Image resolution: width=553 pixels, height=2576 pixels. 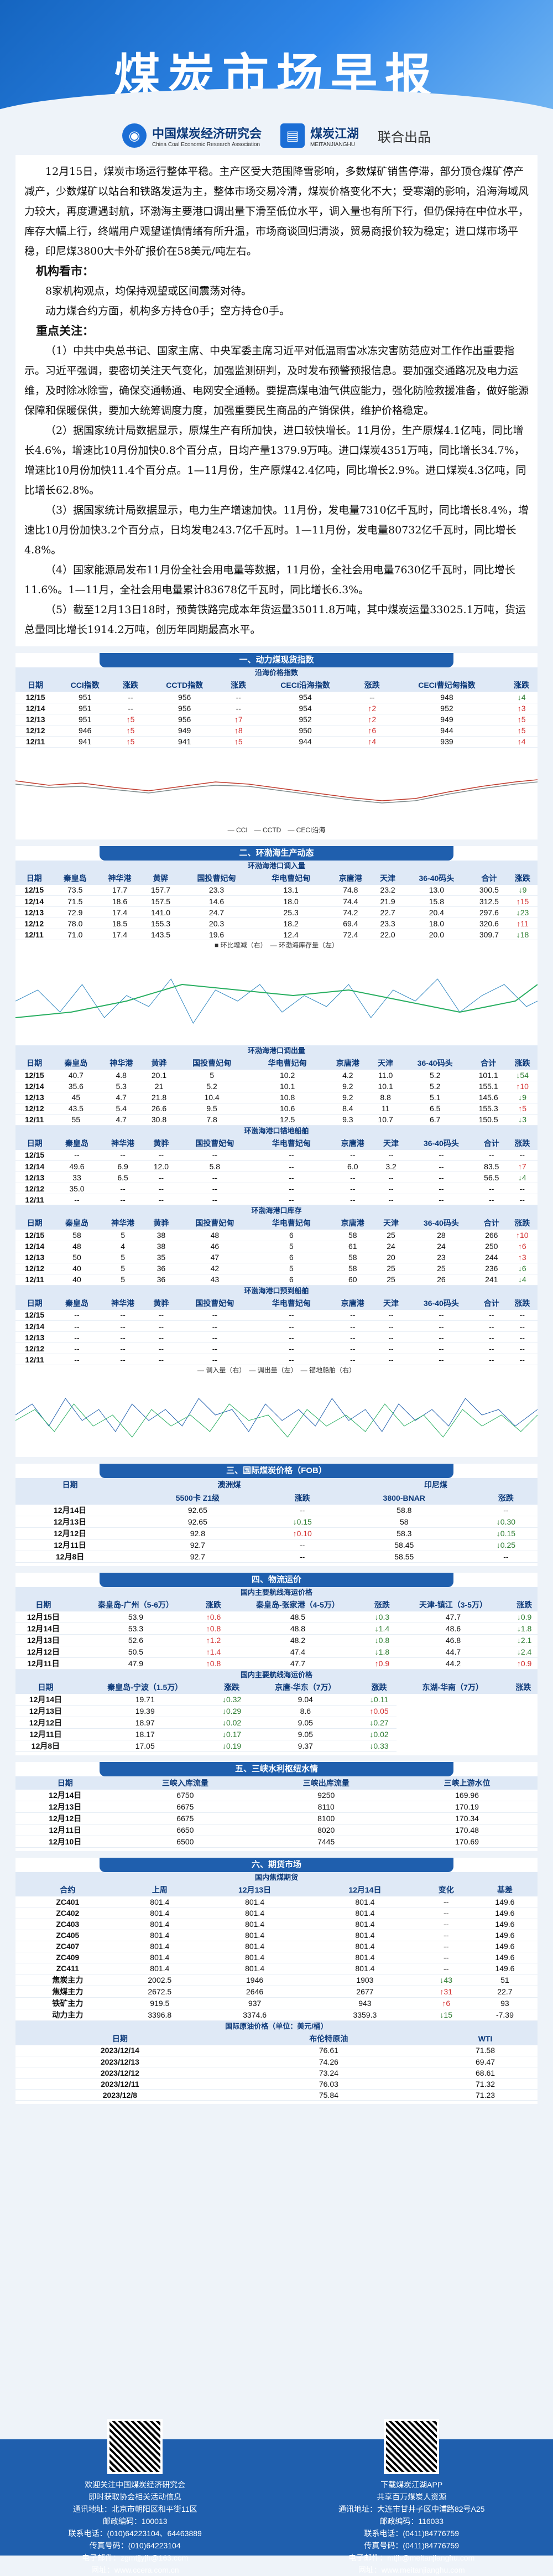 What do you see at coordinates (276, 1337) in the screenshot?
I see `table-row: 12/13 -- -- -- -- -- -- -- -- -- --` at bounding box center [276, 1337].